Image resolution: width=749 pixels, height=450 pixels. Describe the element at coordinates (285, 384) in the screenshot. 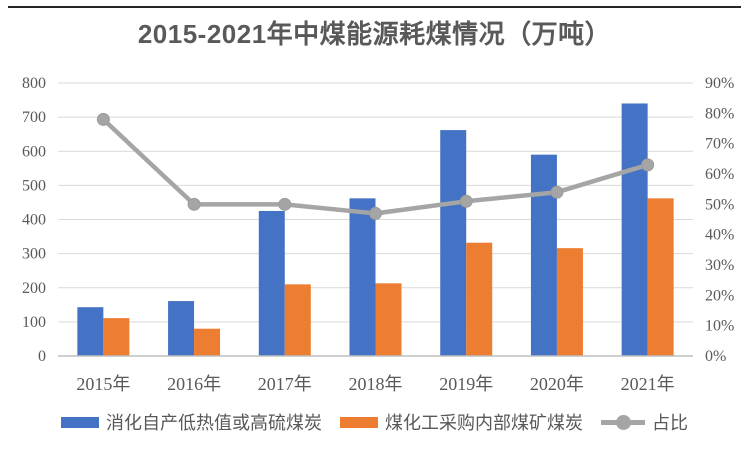

I see `x-category-label: 2017年` at that location.